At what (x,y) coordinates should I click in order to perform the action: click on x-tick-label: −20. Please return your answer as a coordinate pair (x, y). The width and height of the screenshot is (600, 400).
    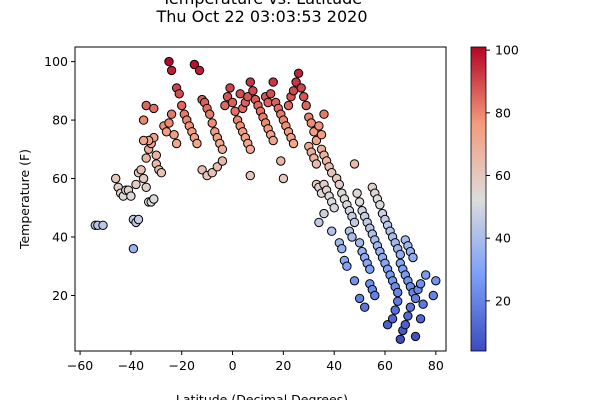
    Looking at the image, I should click on (182, 365).